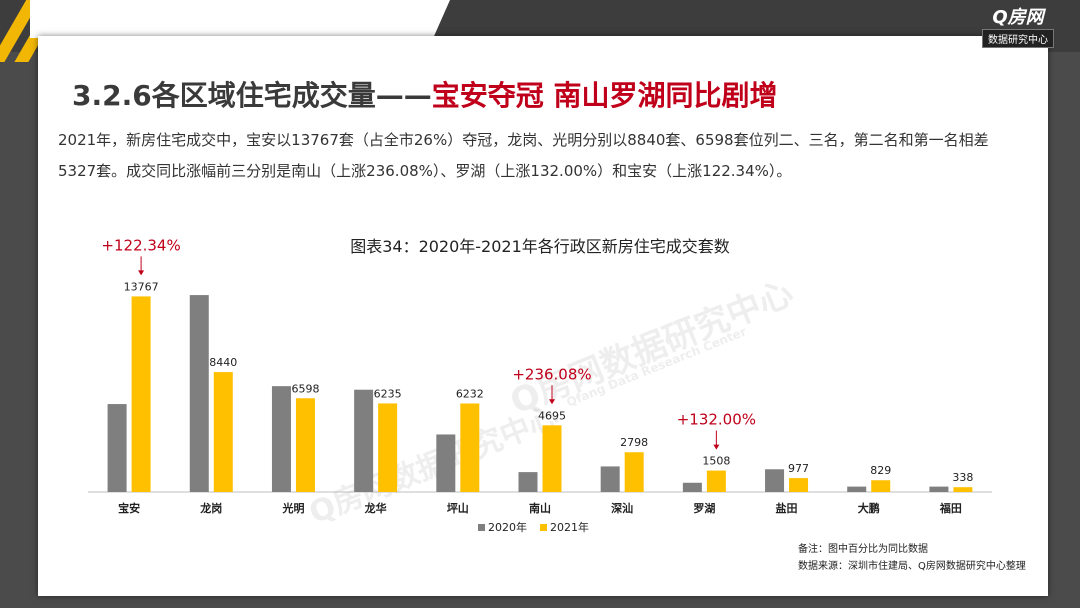  What do you see at coordinates (880, 470) in the screenshot?
I see `value-label-2021-9: 829` at bounding box center [880, 470].